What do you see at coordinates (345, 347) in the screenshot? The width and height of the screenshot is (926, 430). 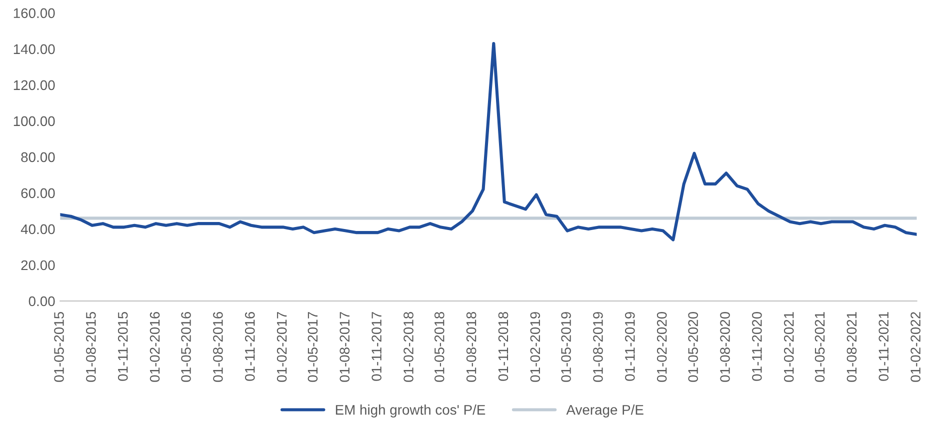 I see `x-tick-label: 01-08-2017` at bounding box center [345, 347].